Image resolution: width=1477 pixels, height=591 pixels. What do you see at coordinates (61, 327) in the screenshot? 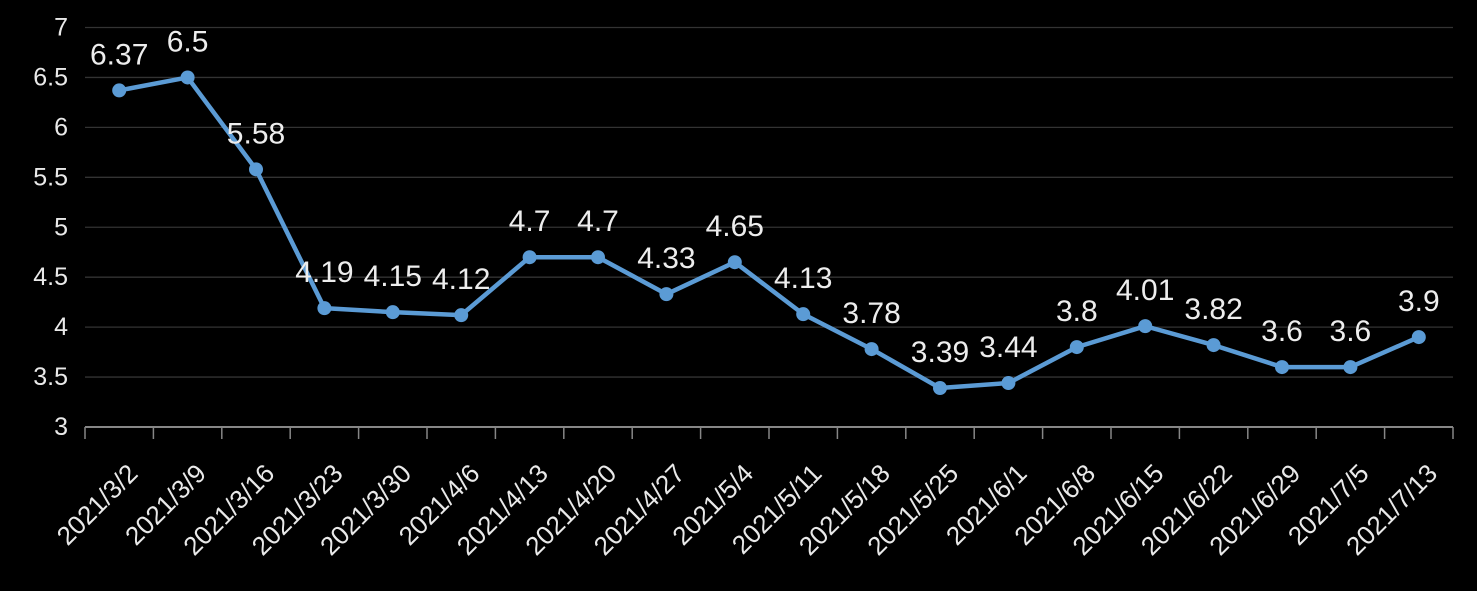
I see `y-tick-label: 4` at bounding box center [61, 327].